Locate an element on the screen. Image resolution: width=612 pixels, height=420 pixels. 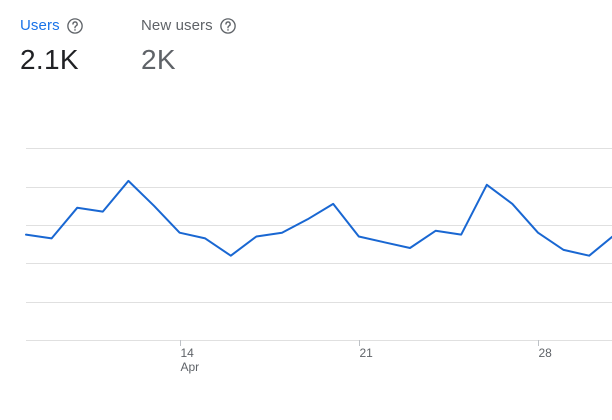
metric-label-new-users: New users is located at coordinates (177, 25).